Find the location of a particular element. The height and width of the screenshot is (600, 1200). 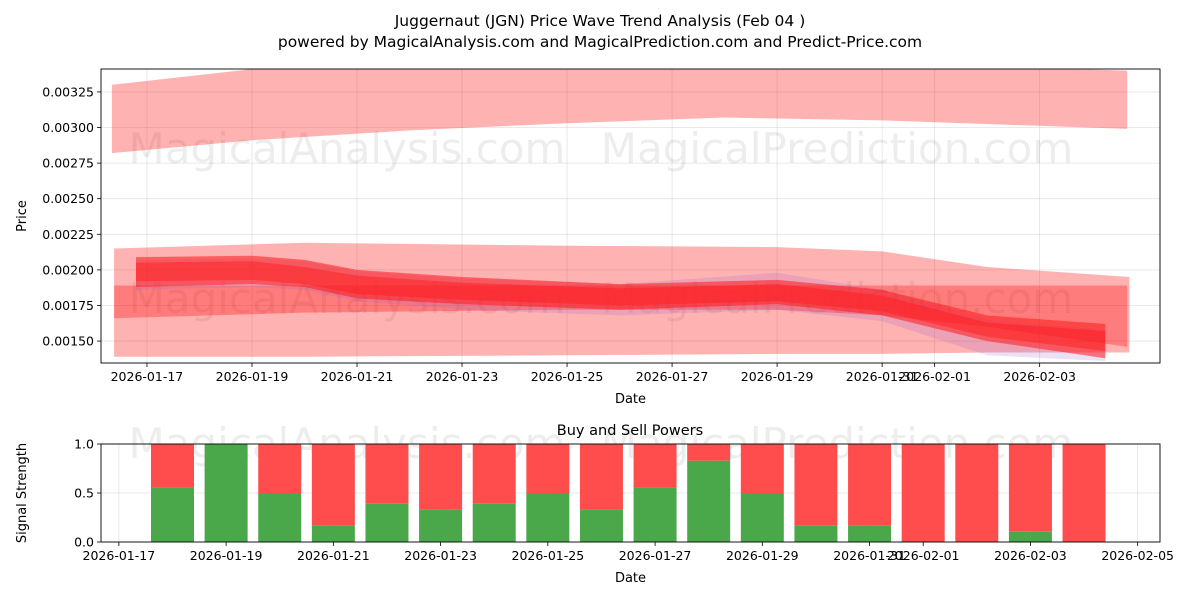

y-tick-label: 1.0 is located at coordinates (84, 444).